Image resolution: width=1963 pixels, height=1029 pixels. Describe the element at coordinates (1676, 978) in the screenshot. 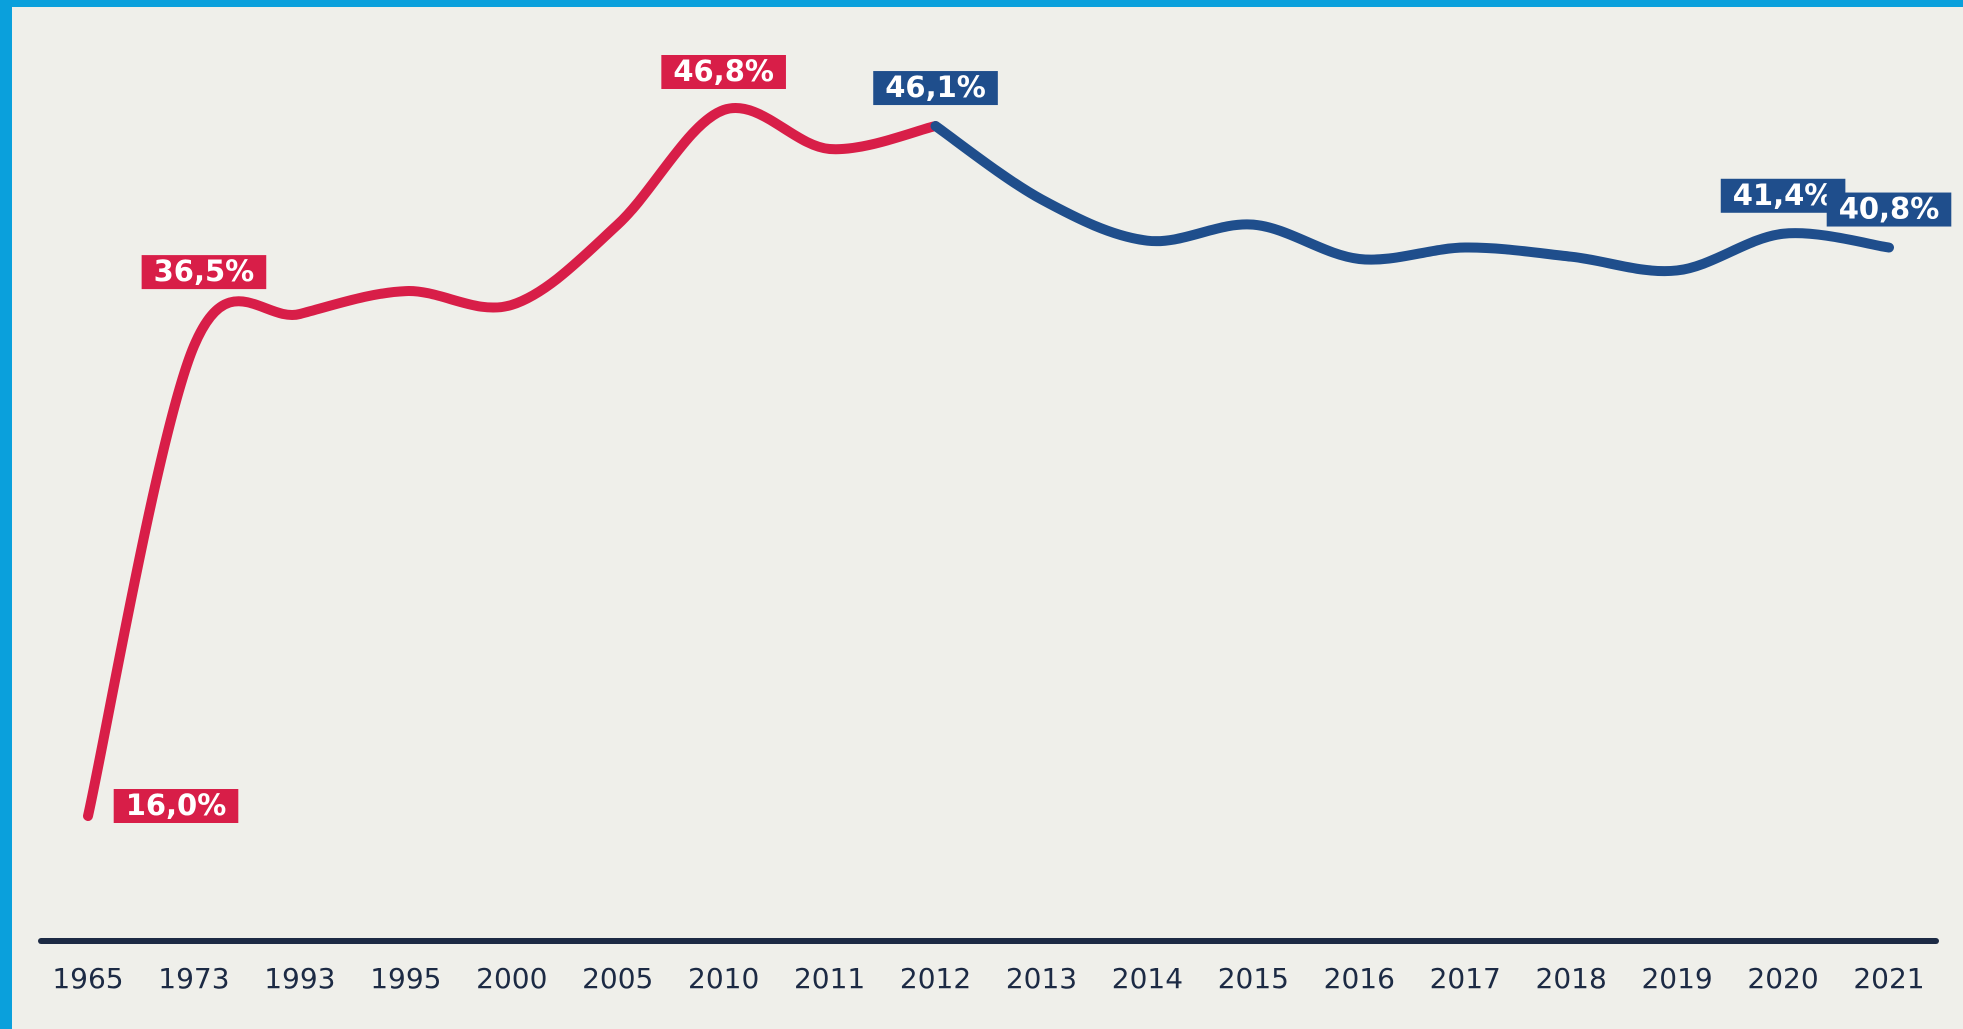

I see `x-tick-label: 2019` at that location.